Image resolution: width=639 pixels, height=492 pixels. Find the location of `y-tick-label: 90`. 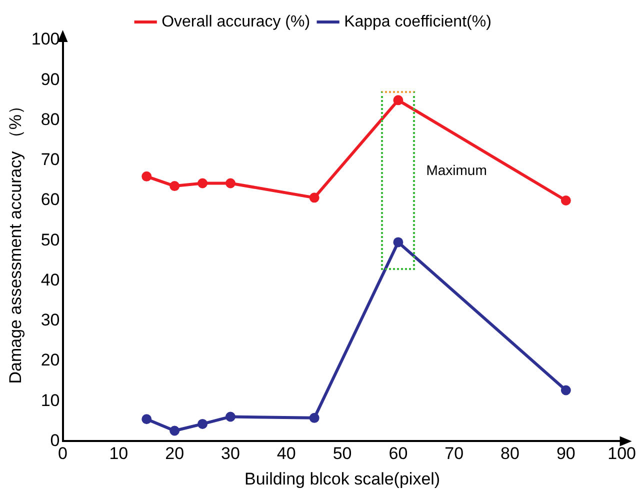

y-tick-label: 90 is located at coordinates (50, 79).